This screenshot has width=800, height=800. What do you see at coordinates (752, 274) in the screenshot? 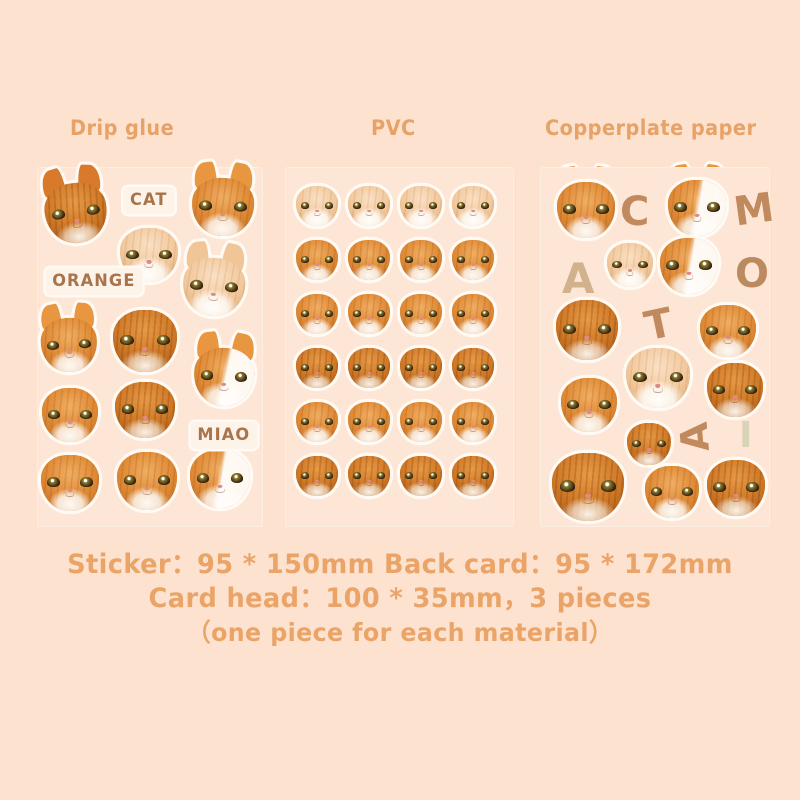
I see `letter-sticker-o-3: O` at bounding box center [752, 274].